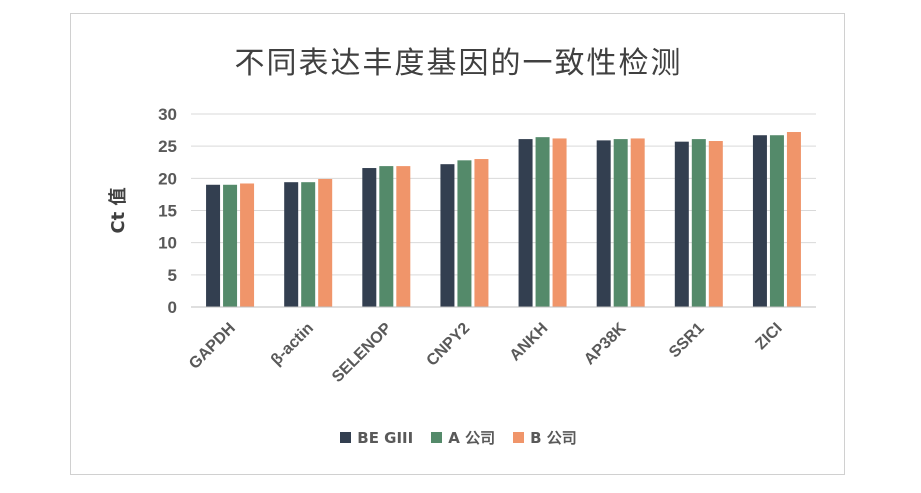 This screenshot has width=921, height=493. I want to click on y-tick-label: 10, so click(167, 243).